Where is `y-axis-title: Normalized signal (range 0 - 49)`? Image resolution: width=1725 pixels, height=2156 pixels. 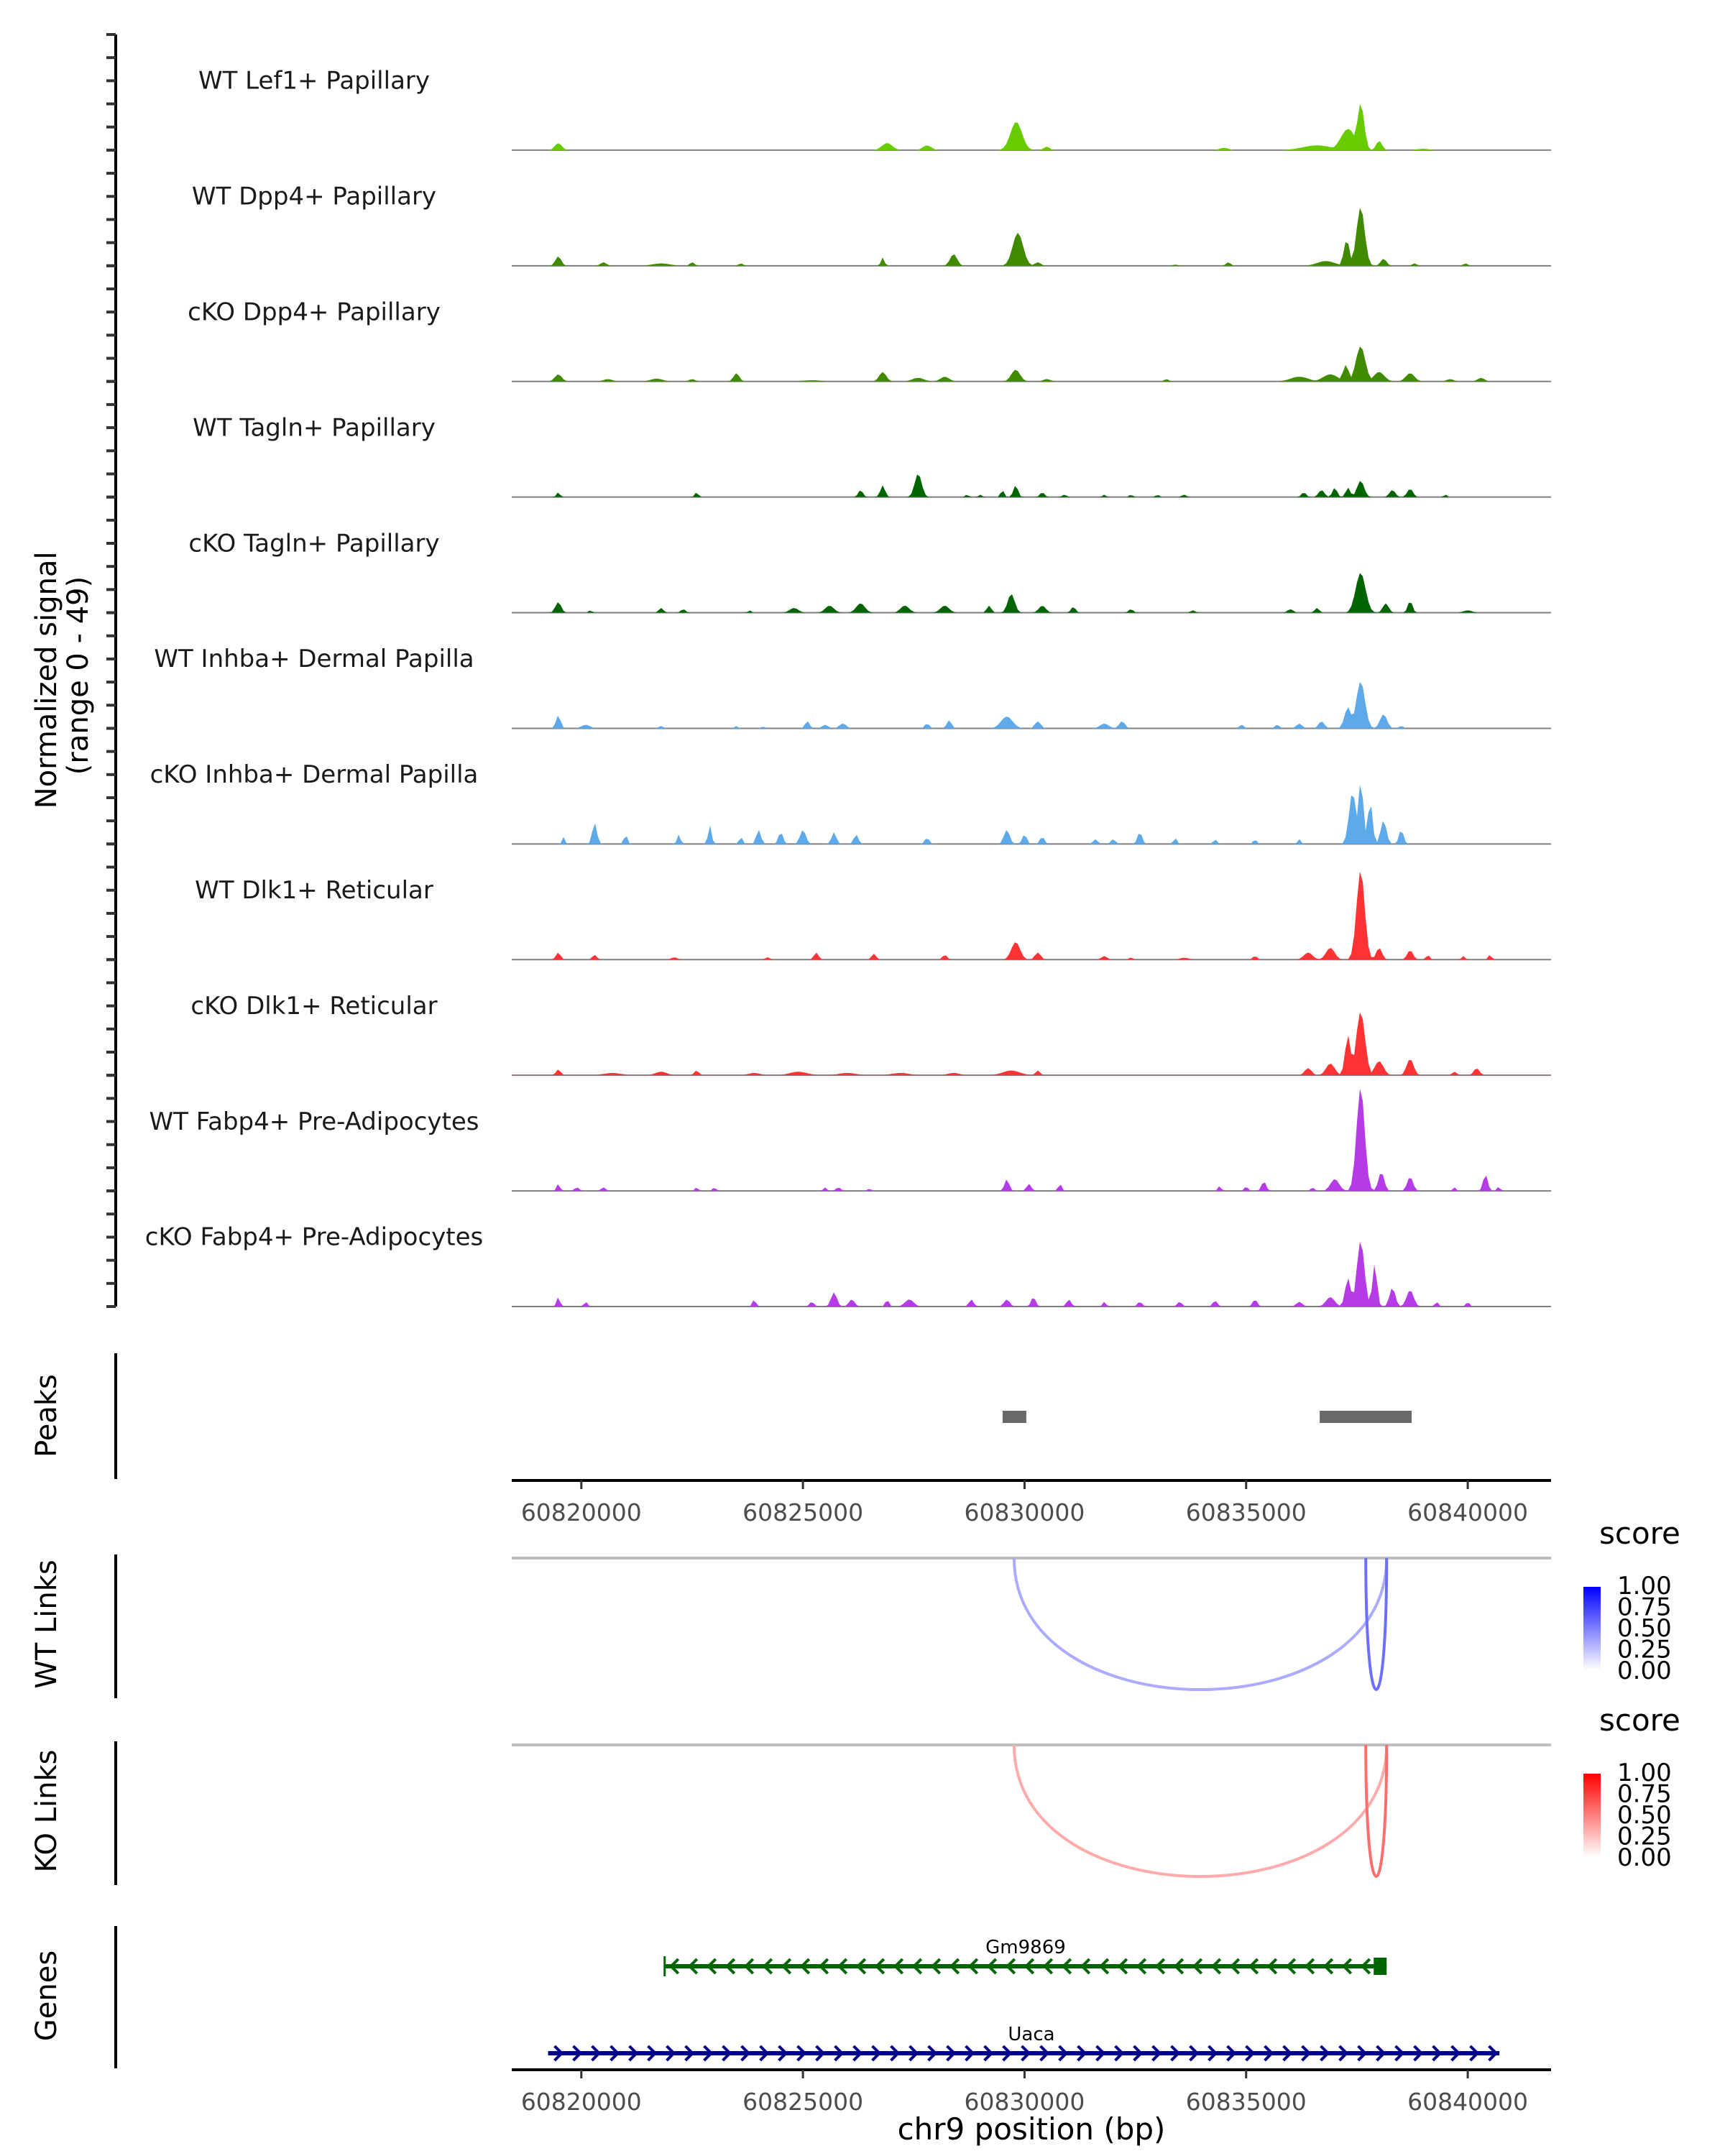 y-axis-title: Normalized signal (range 0 - 49) is located at coordinates (62, 676).